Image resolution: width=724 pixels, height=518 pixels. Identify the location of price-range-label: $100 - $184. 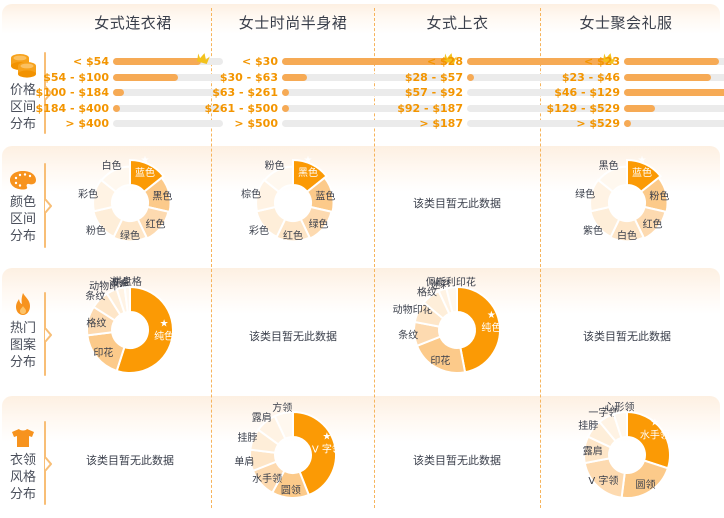
(72, 92).